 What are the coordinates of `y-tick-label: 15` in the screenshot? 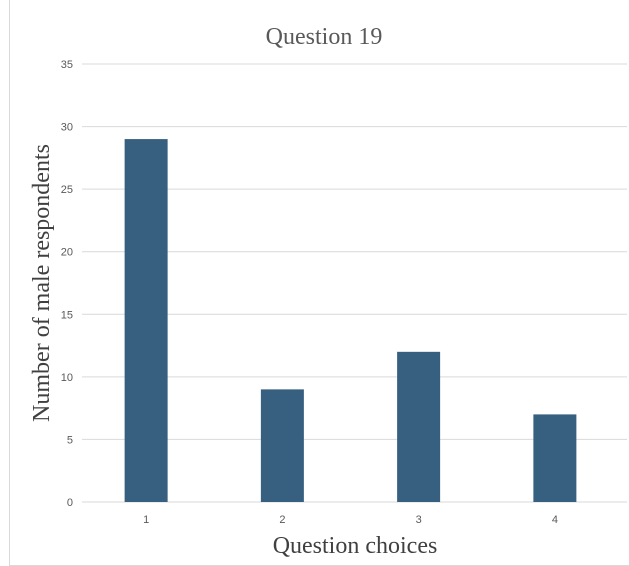 It's located at (67, 315).